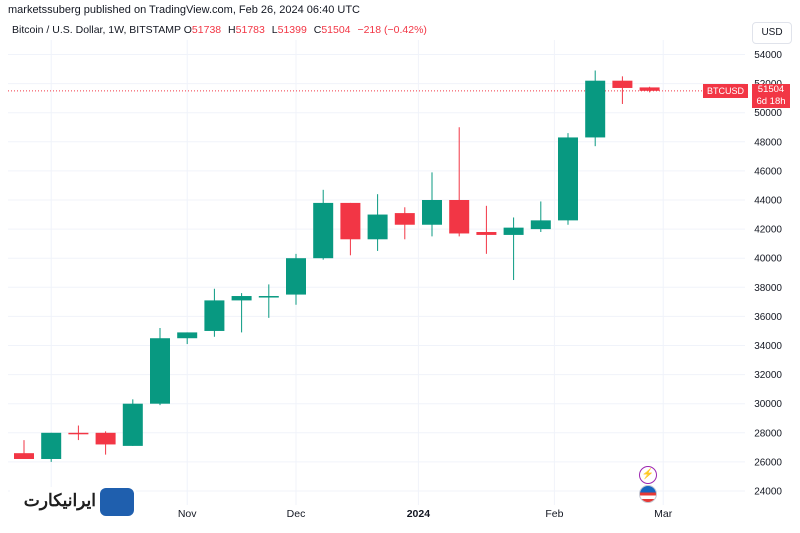 This screenshot has width=800, height=533. Describe the element at coordinates (768, 404) in the screenshot. I see `y-tick-label: 30000` at that location.